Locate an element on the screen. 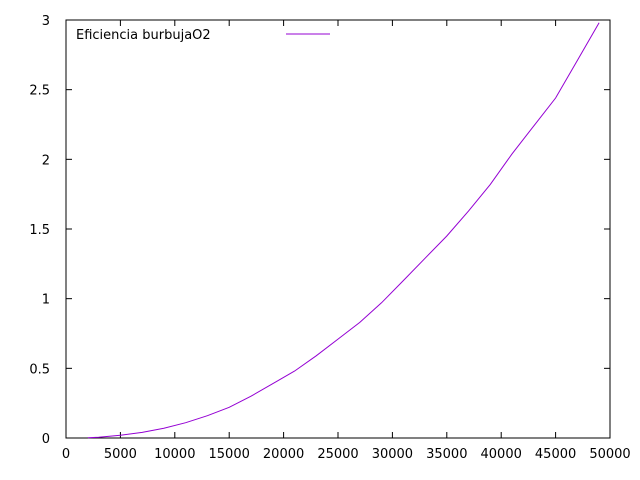  x-tick-label: 40000 is located at coordinates (501, 454).